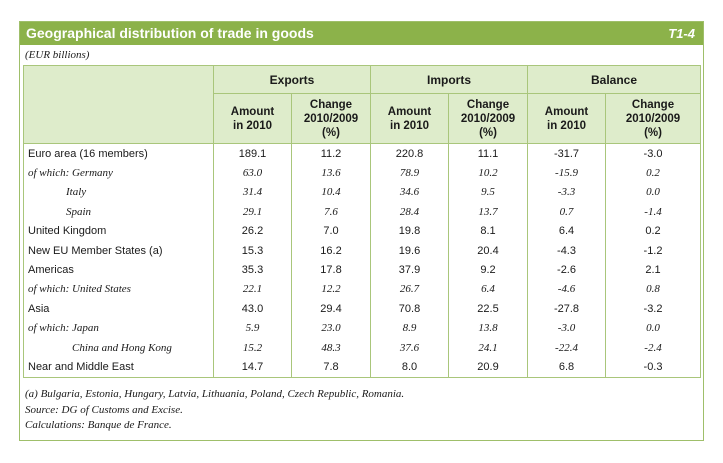 This screenshot has width=723, height=463. Describe the element at coordinates (331, 118) in the screenshot. I see `exports-change-header: Change 2010/2009 (%)` at that location.